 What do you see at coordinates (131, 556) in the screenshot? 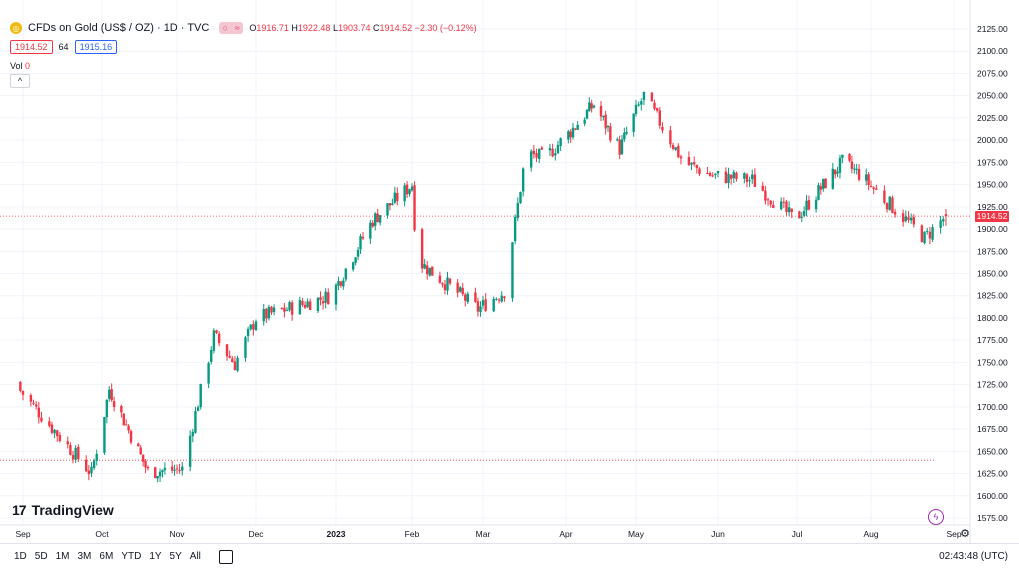
I see `range-button-ytd: YTD` at bounding box center [131, 556].